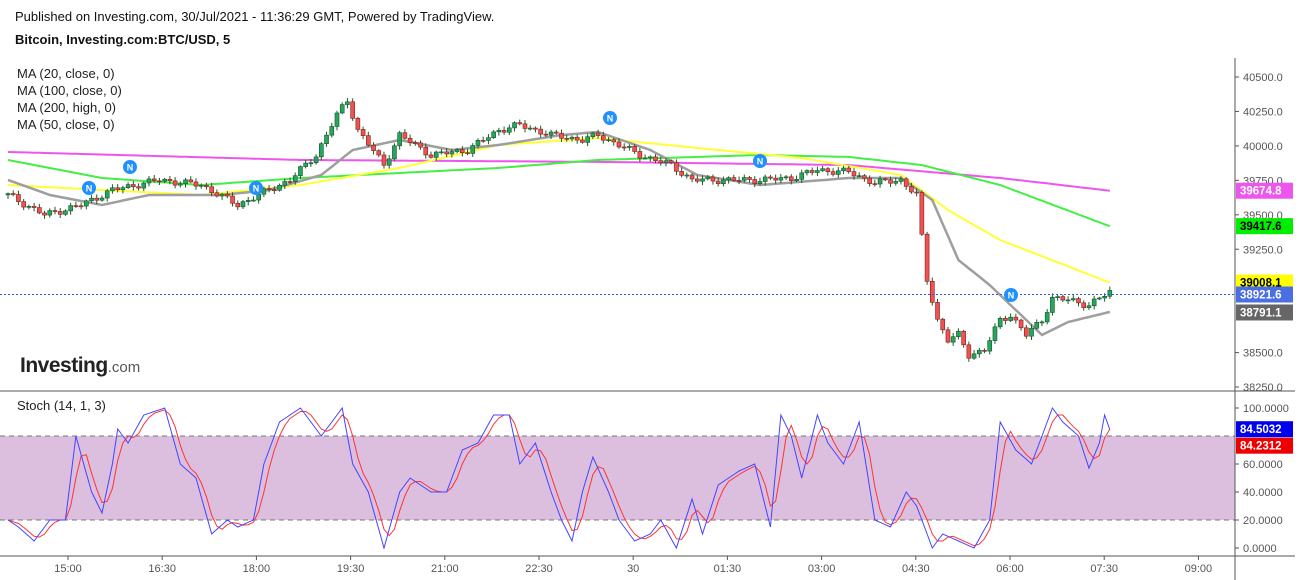 The width and height of the screenshot is (1299, 580). I want to click on logo-suffix: .com, so click(124, 367).